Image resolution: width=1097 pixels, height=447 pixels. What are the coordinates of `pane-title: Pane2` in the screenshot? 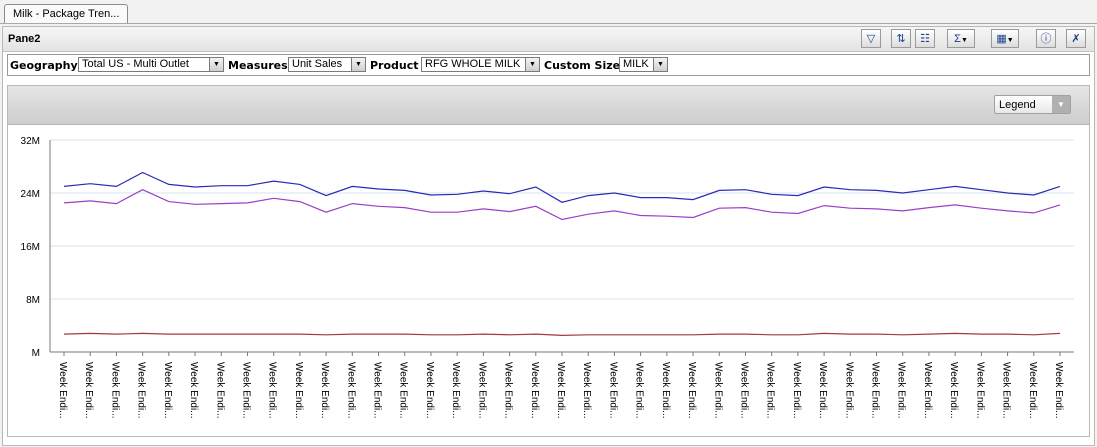 It's located at (24, 39).